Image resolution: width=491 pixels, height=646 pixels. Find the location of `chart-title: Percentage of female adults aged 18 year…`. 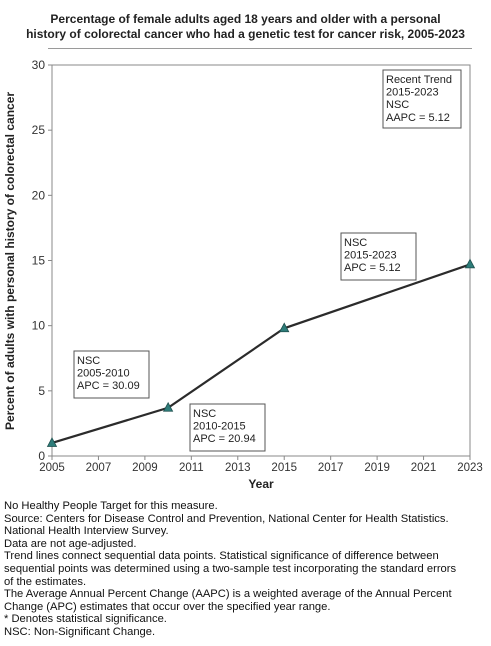

chart-title: Percentage of female adults aged 18 year… is located at coordinates (245, 27).